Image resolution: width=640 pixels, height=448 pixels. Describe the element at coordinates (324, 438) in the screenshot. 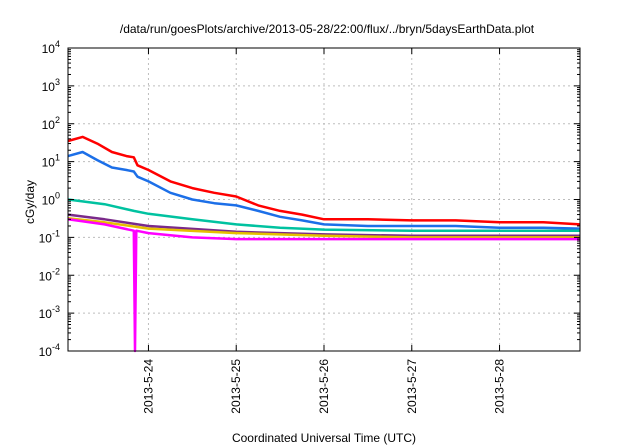

I see `x-axis-label: Coordinated Universal Time (UTC)` at that location.